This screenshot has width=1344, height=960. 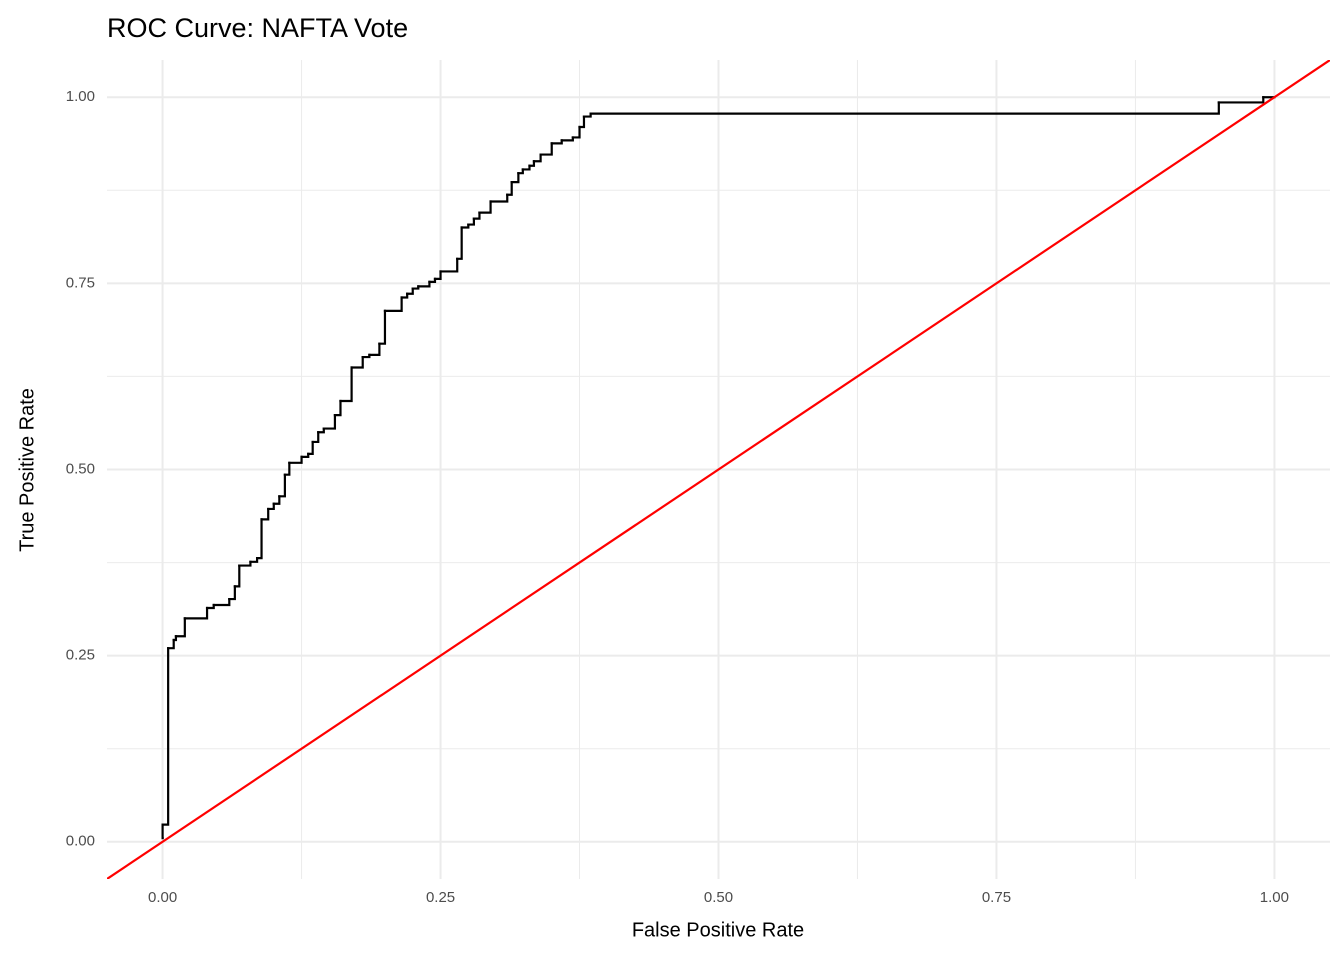 I want to click on x-tick-label: 1.00, so click(x=1274, y=897).